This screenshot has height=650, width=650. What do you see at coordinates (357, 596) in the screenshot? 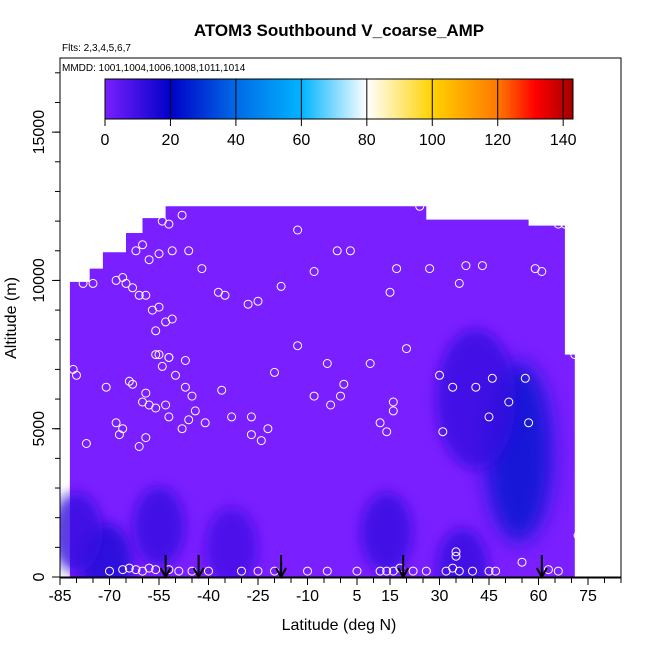
I see `x-tick-label: 5` at bounding box center [357, 596].